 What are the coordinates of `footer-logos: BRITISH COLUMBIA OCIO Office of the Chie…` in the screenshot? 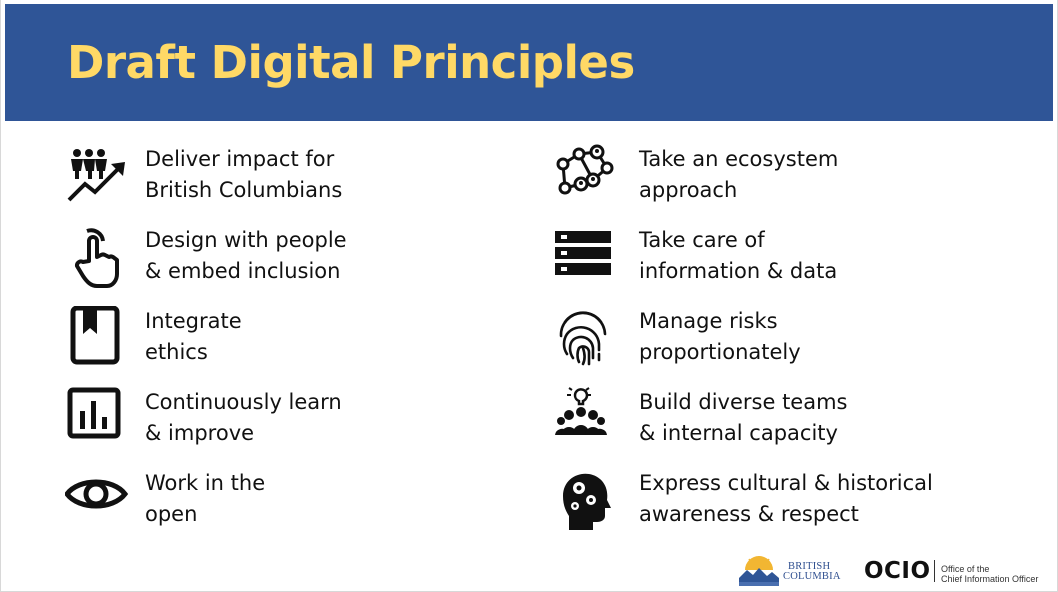 It's located at (894, 572).